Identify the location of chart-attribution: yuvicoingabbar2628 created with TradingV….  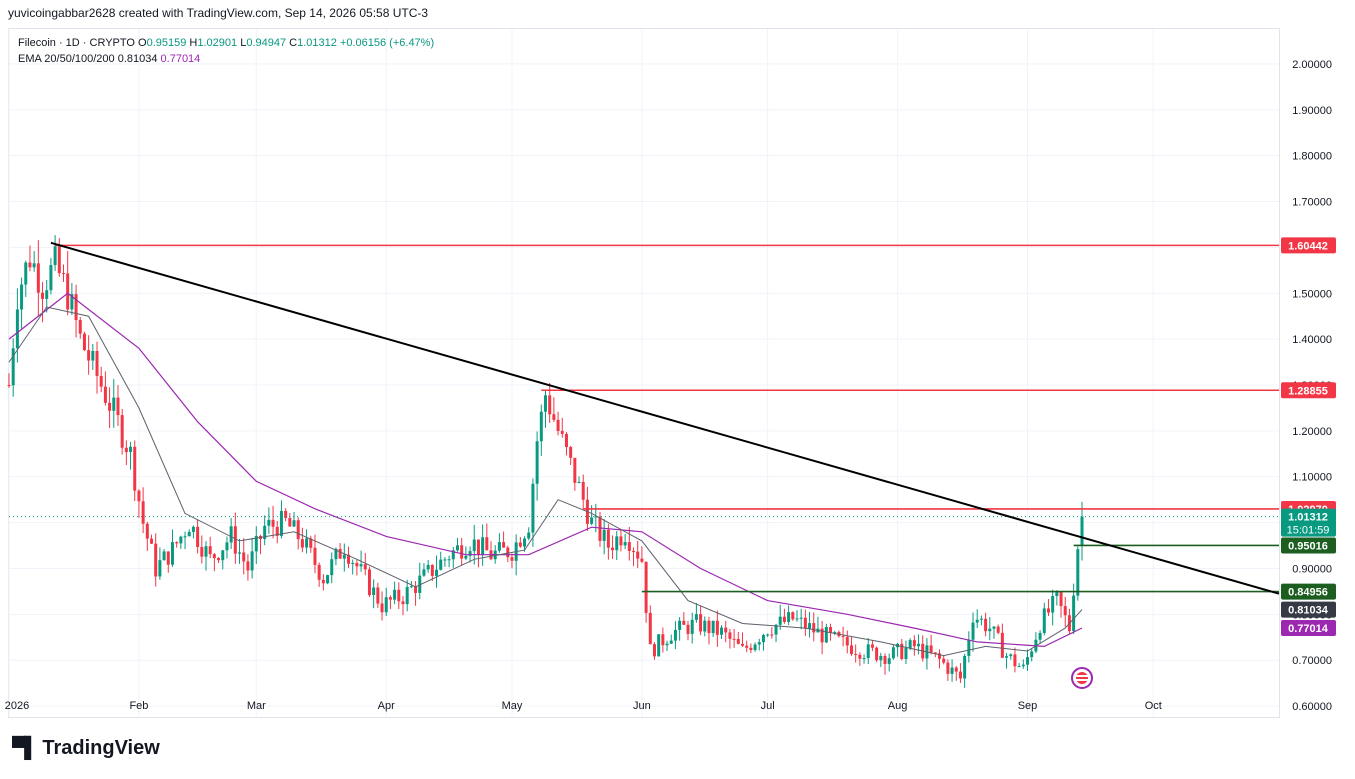
(218, 13).